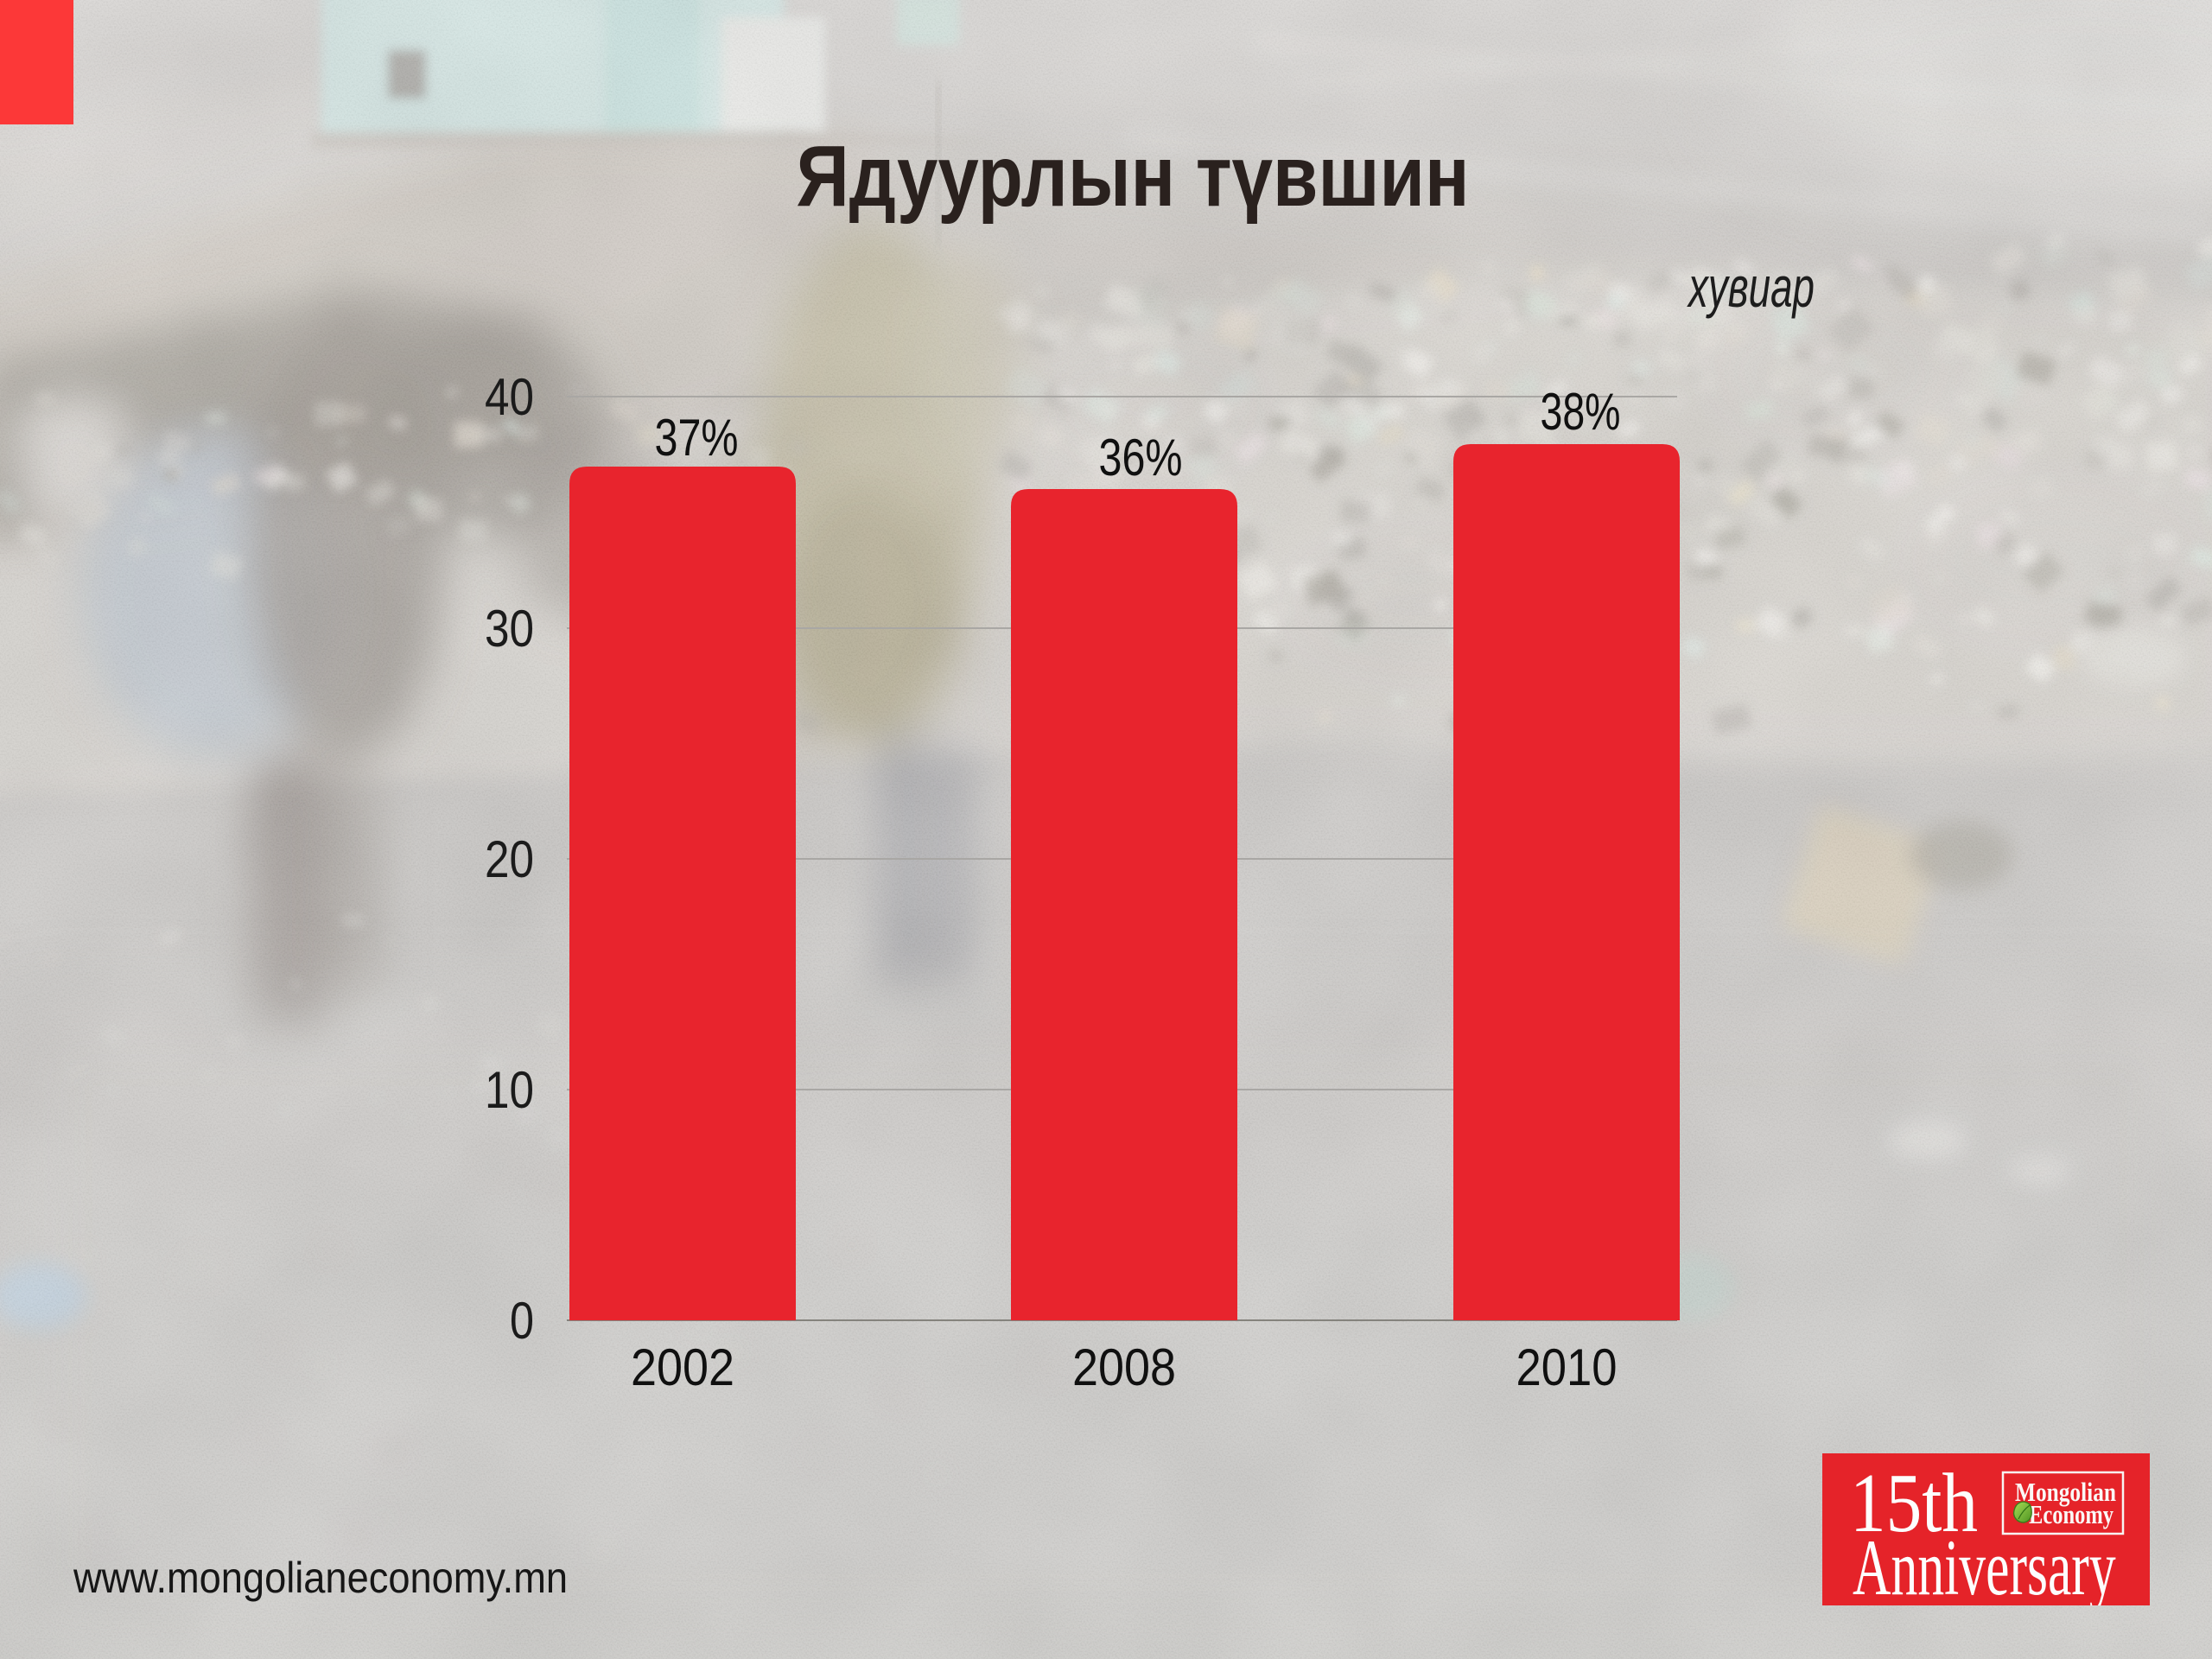 This screenshot has width=2212, height=1659. I want to click on svg-text: 36%, so click(1141, 457).